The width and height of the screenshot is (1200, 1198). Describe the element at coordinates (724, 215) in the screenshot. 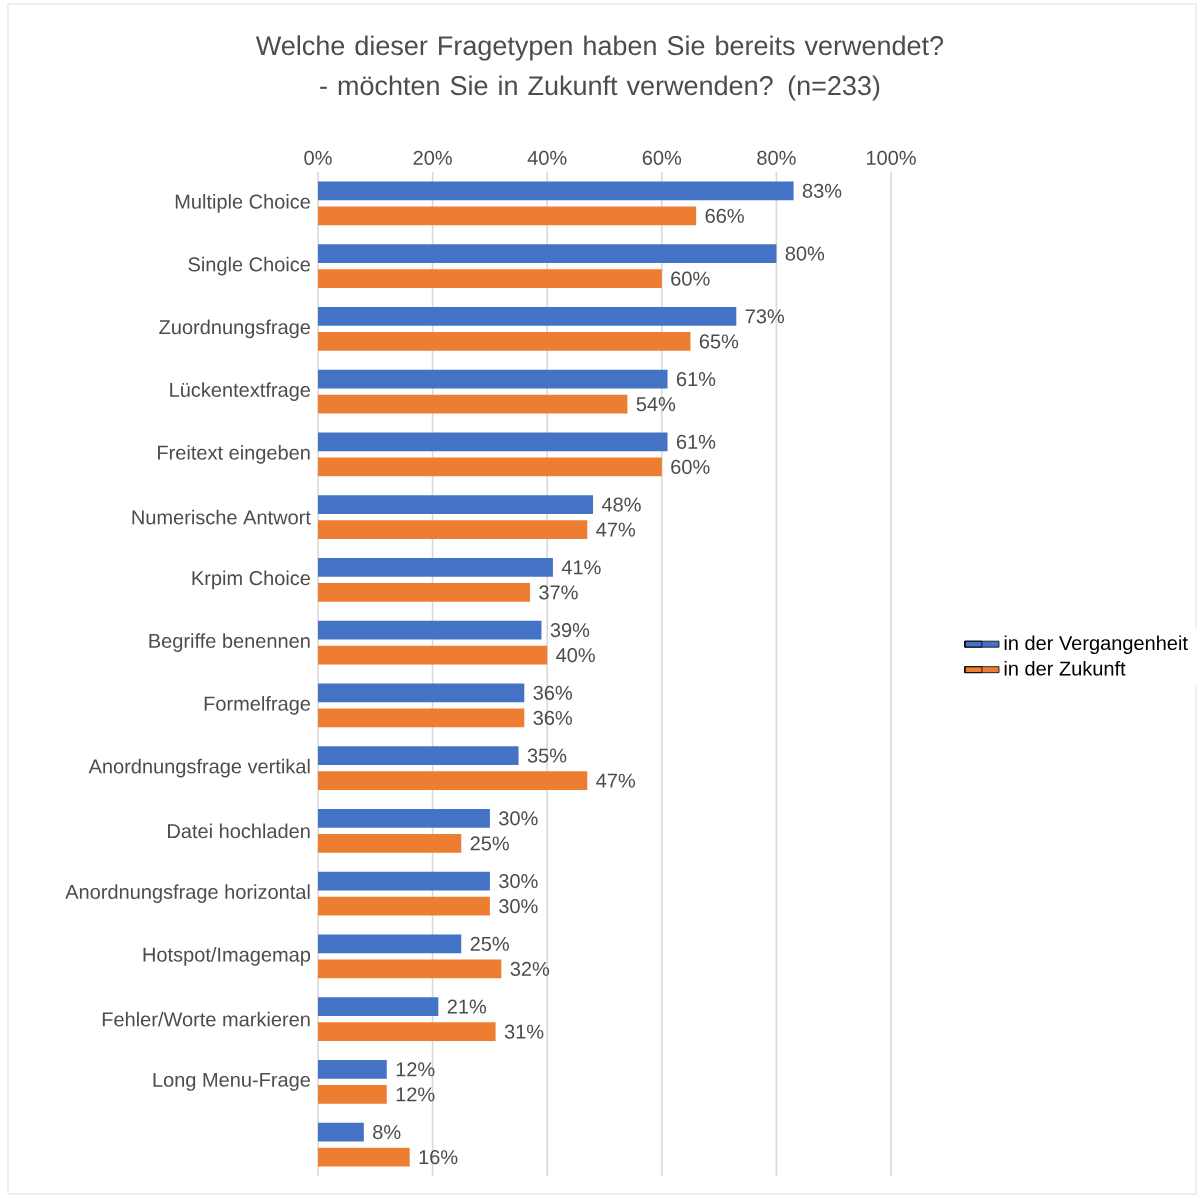

I see `data-label: 66%` at that location.